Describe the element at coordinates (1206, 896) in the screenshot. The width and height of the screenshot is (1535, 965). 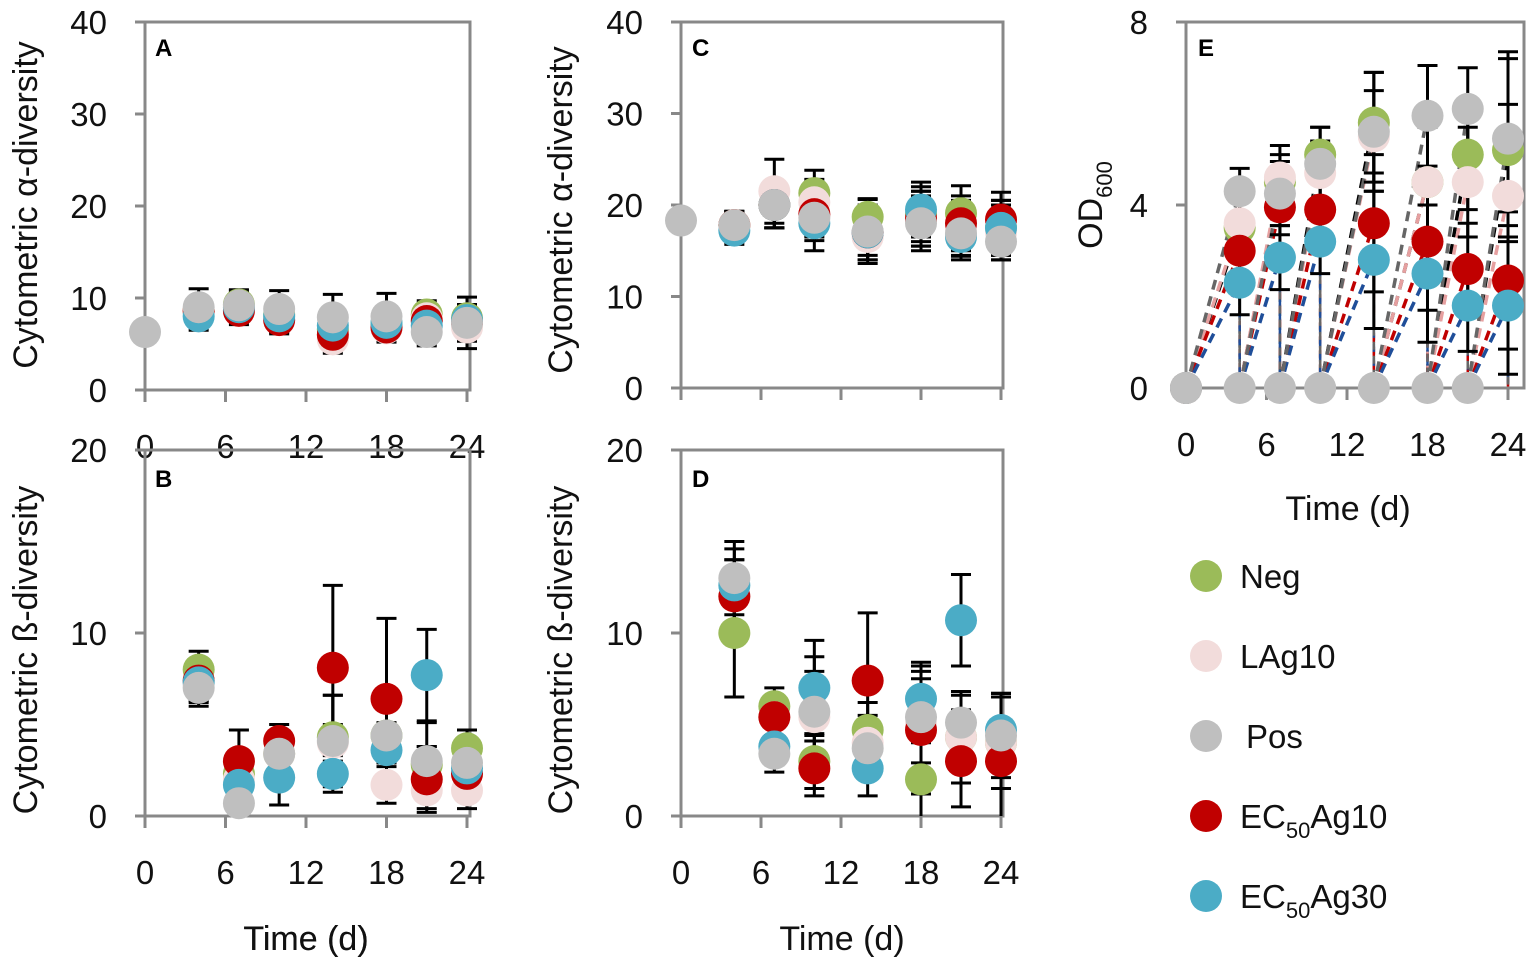
I see `legend-marker-ec50ag30` at that location.